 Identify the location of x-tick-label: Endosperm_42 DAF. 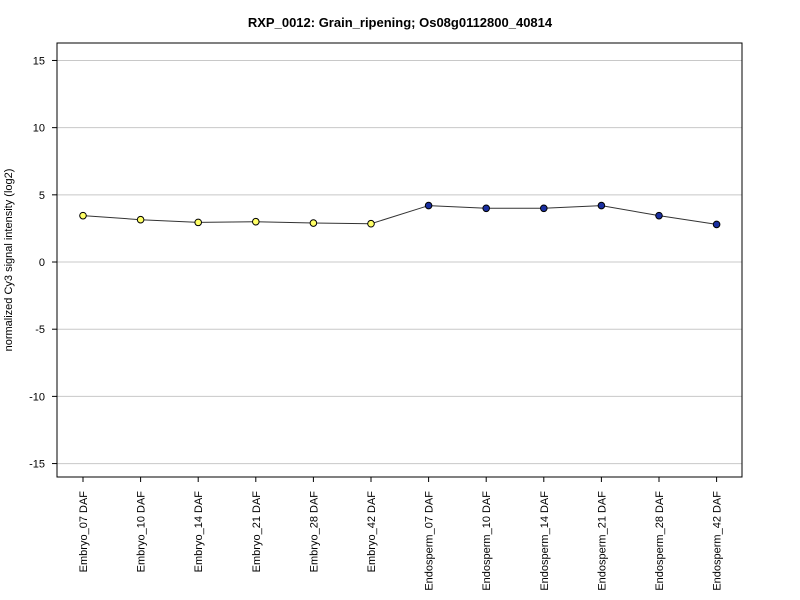
(718, 541).